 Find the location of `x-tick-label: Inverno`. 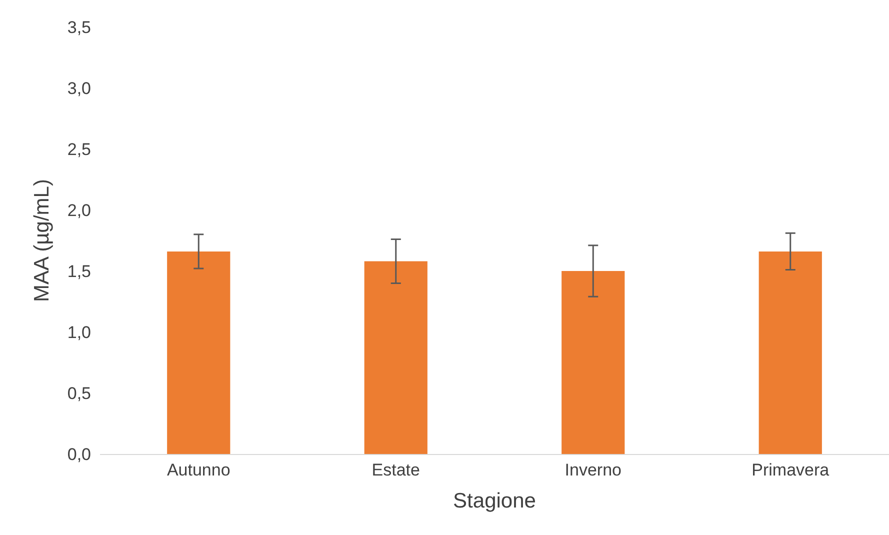

x-tick-label: Inverno is located at coordinates (593, 470).